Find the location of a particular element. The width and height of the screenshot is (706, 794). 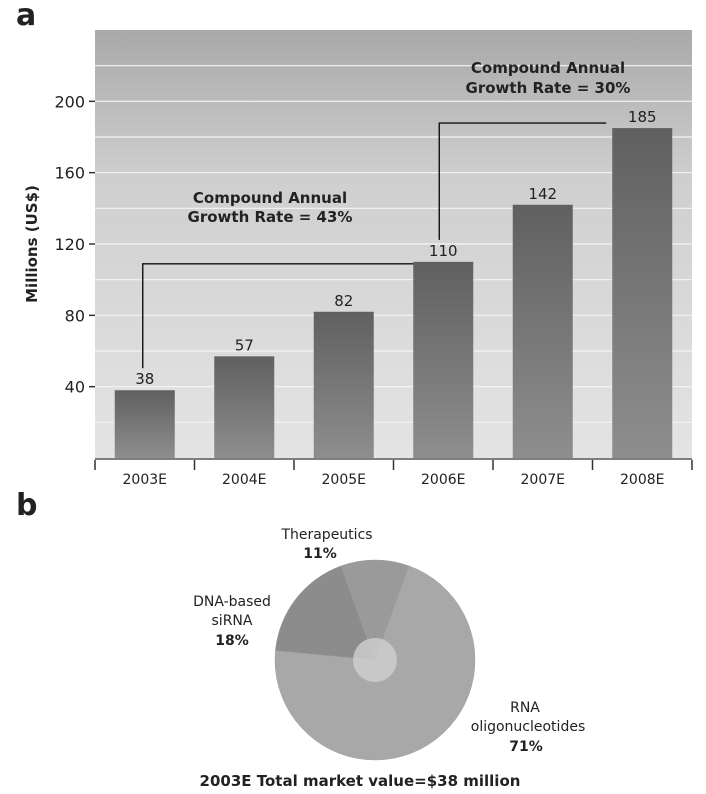

pie-label: DNA-based is located at coordinates (232, 602).